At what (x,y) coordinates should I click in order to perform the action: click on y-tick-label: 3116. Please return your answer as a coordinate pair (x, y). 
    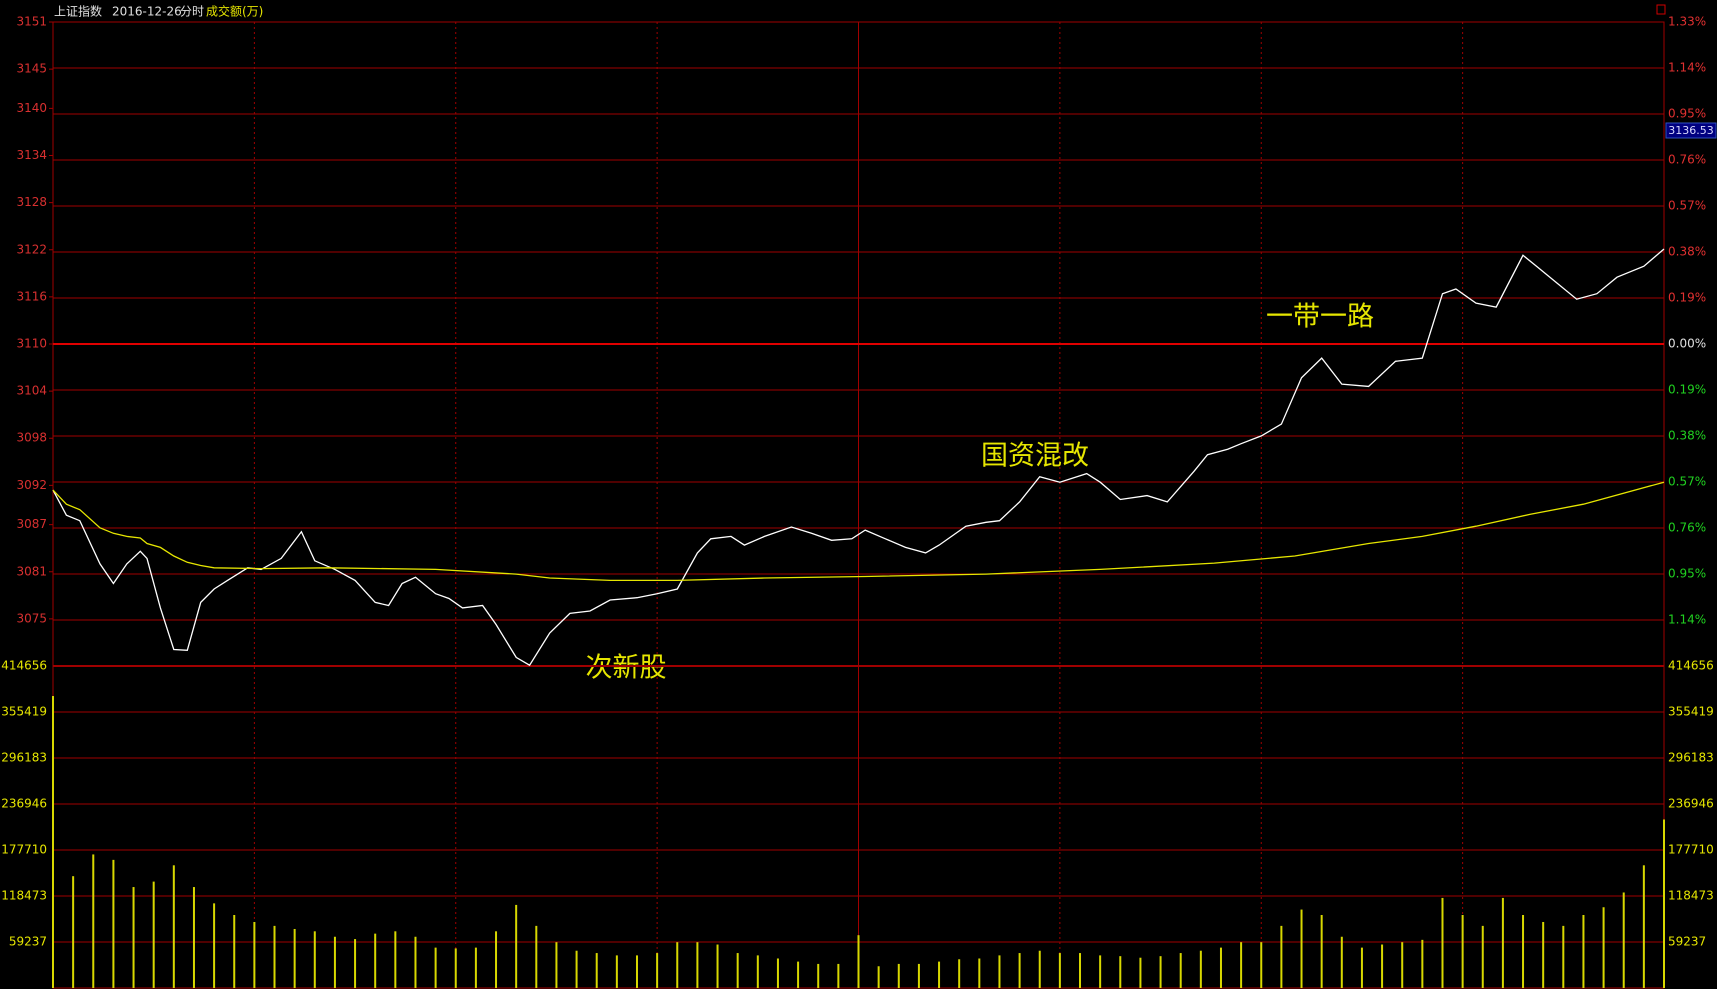
    Looking at the image, I should click on (31, 296).